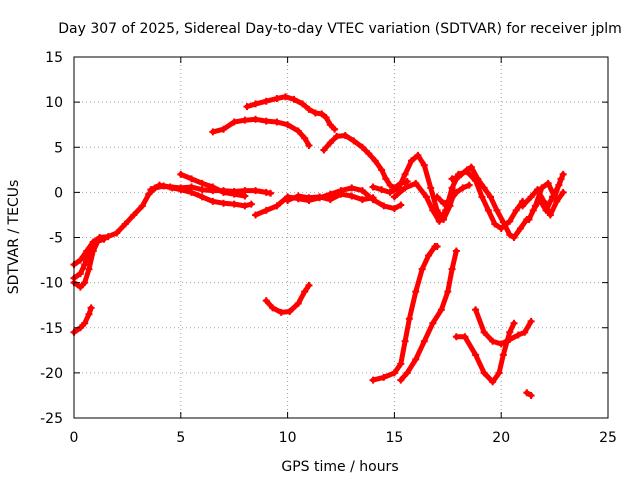 The height and width of the screenshot is (480, 640). What do you see at coordinates (51, 284) in the screenshot?
I see `y-tick-label: -10` at bounding box center [51, 284].